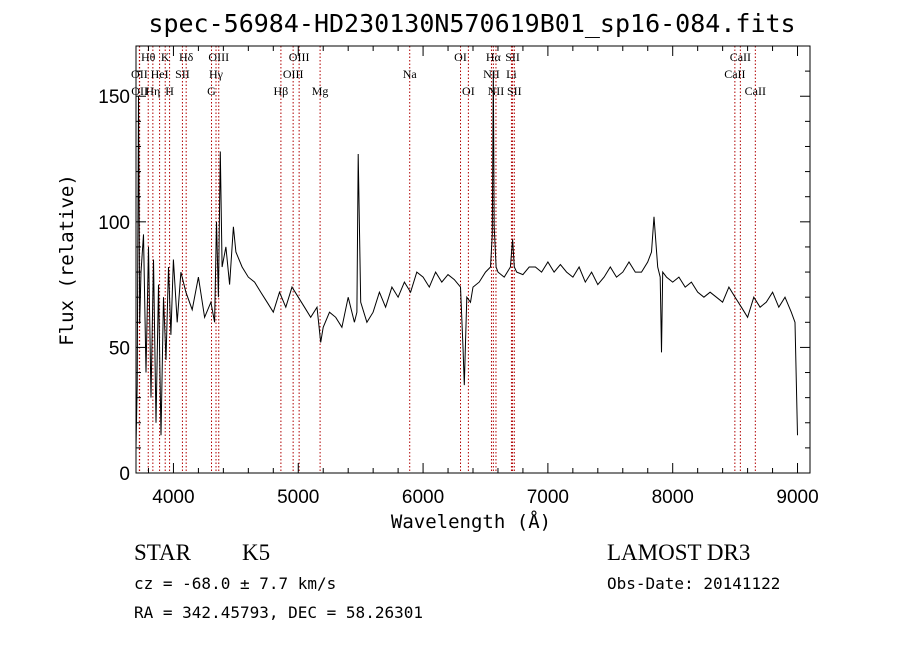  I want to click on spectral-line-label: Hη, so click(152, 91).